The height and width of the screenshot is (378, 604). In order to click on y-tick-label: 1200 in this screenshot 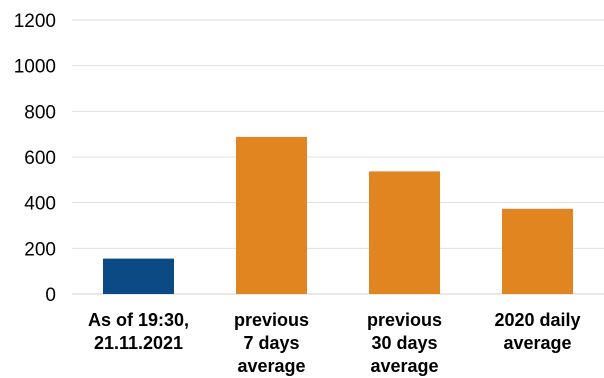, I will do `click(35, 21)`.